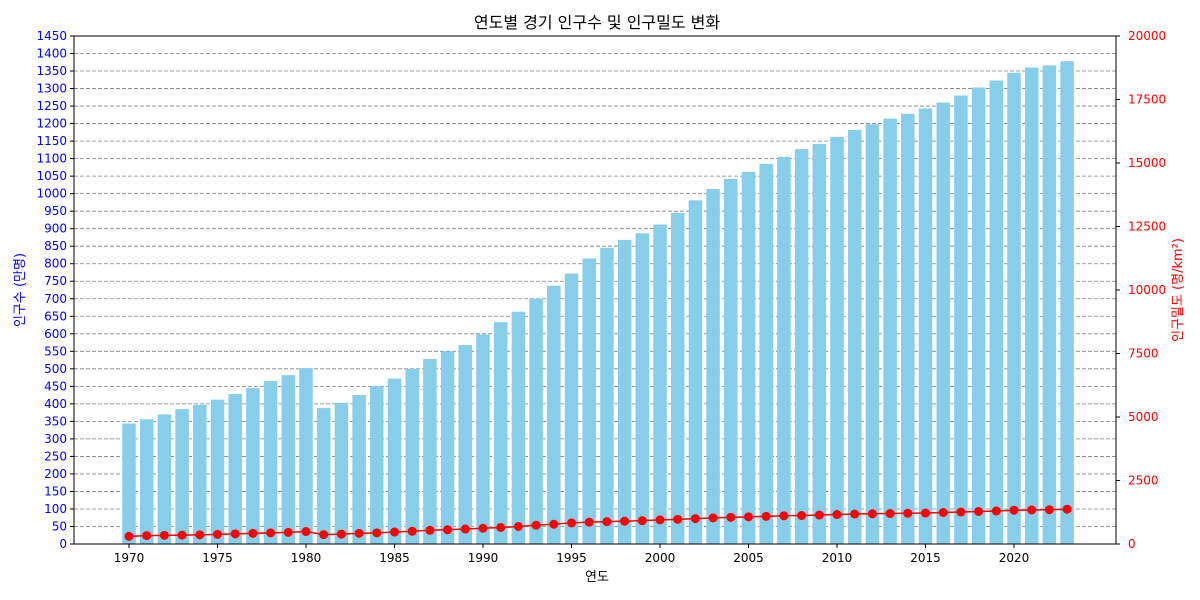  Describe the element at coordinates (51, 71) in the screenshot. I see `left-tick-label: 1350` at that location.